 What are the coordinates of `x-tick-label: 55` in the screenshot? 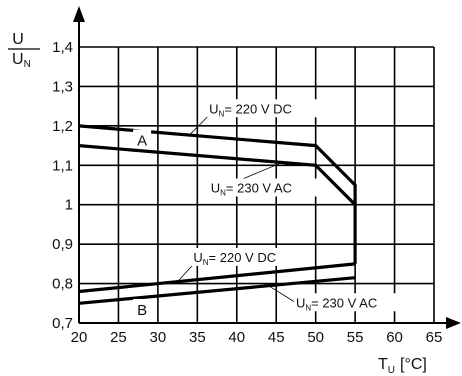 It's located at (355, 337).